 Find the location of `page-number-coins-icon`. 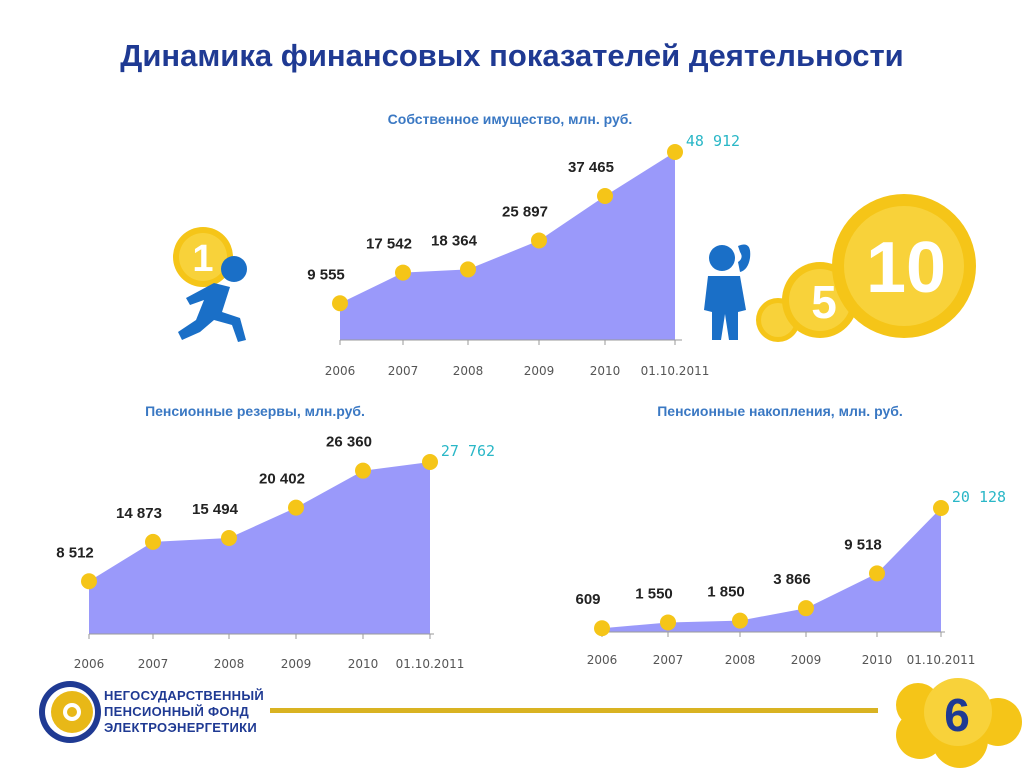

page-number-coins-icon is located at coordinates (959, 723).